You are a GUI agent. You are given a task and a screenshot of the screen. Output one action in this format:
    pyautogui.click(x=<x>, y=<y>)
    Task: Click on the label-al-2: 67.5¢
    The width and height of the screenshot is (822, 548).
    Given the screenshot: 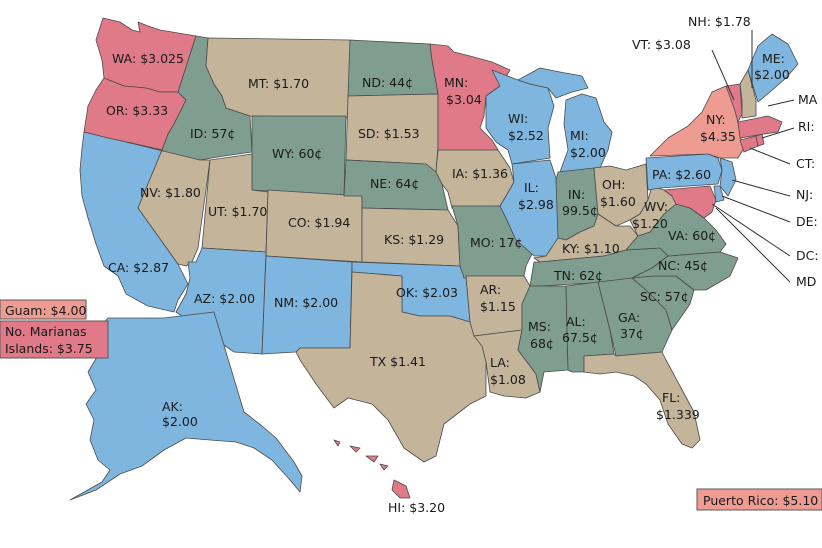 What is the action you would take?
    pyautogui.click(x=580, y=337)
    